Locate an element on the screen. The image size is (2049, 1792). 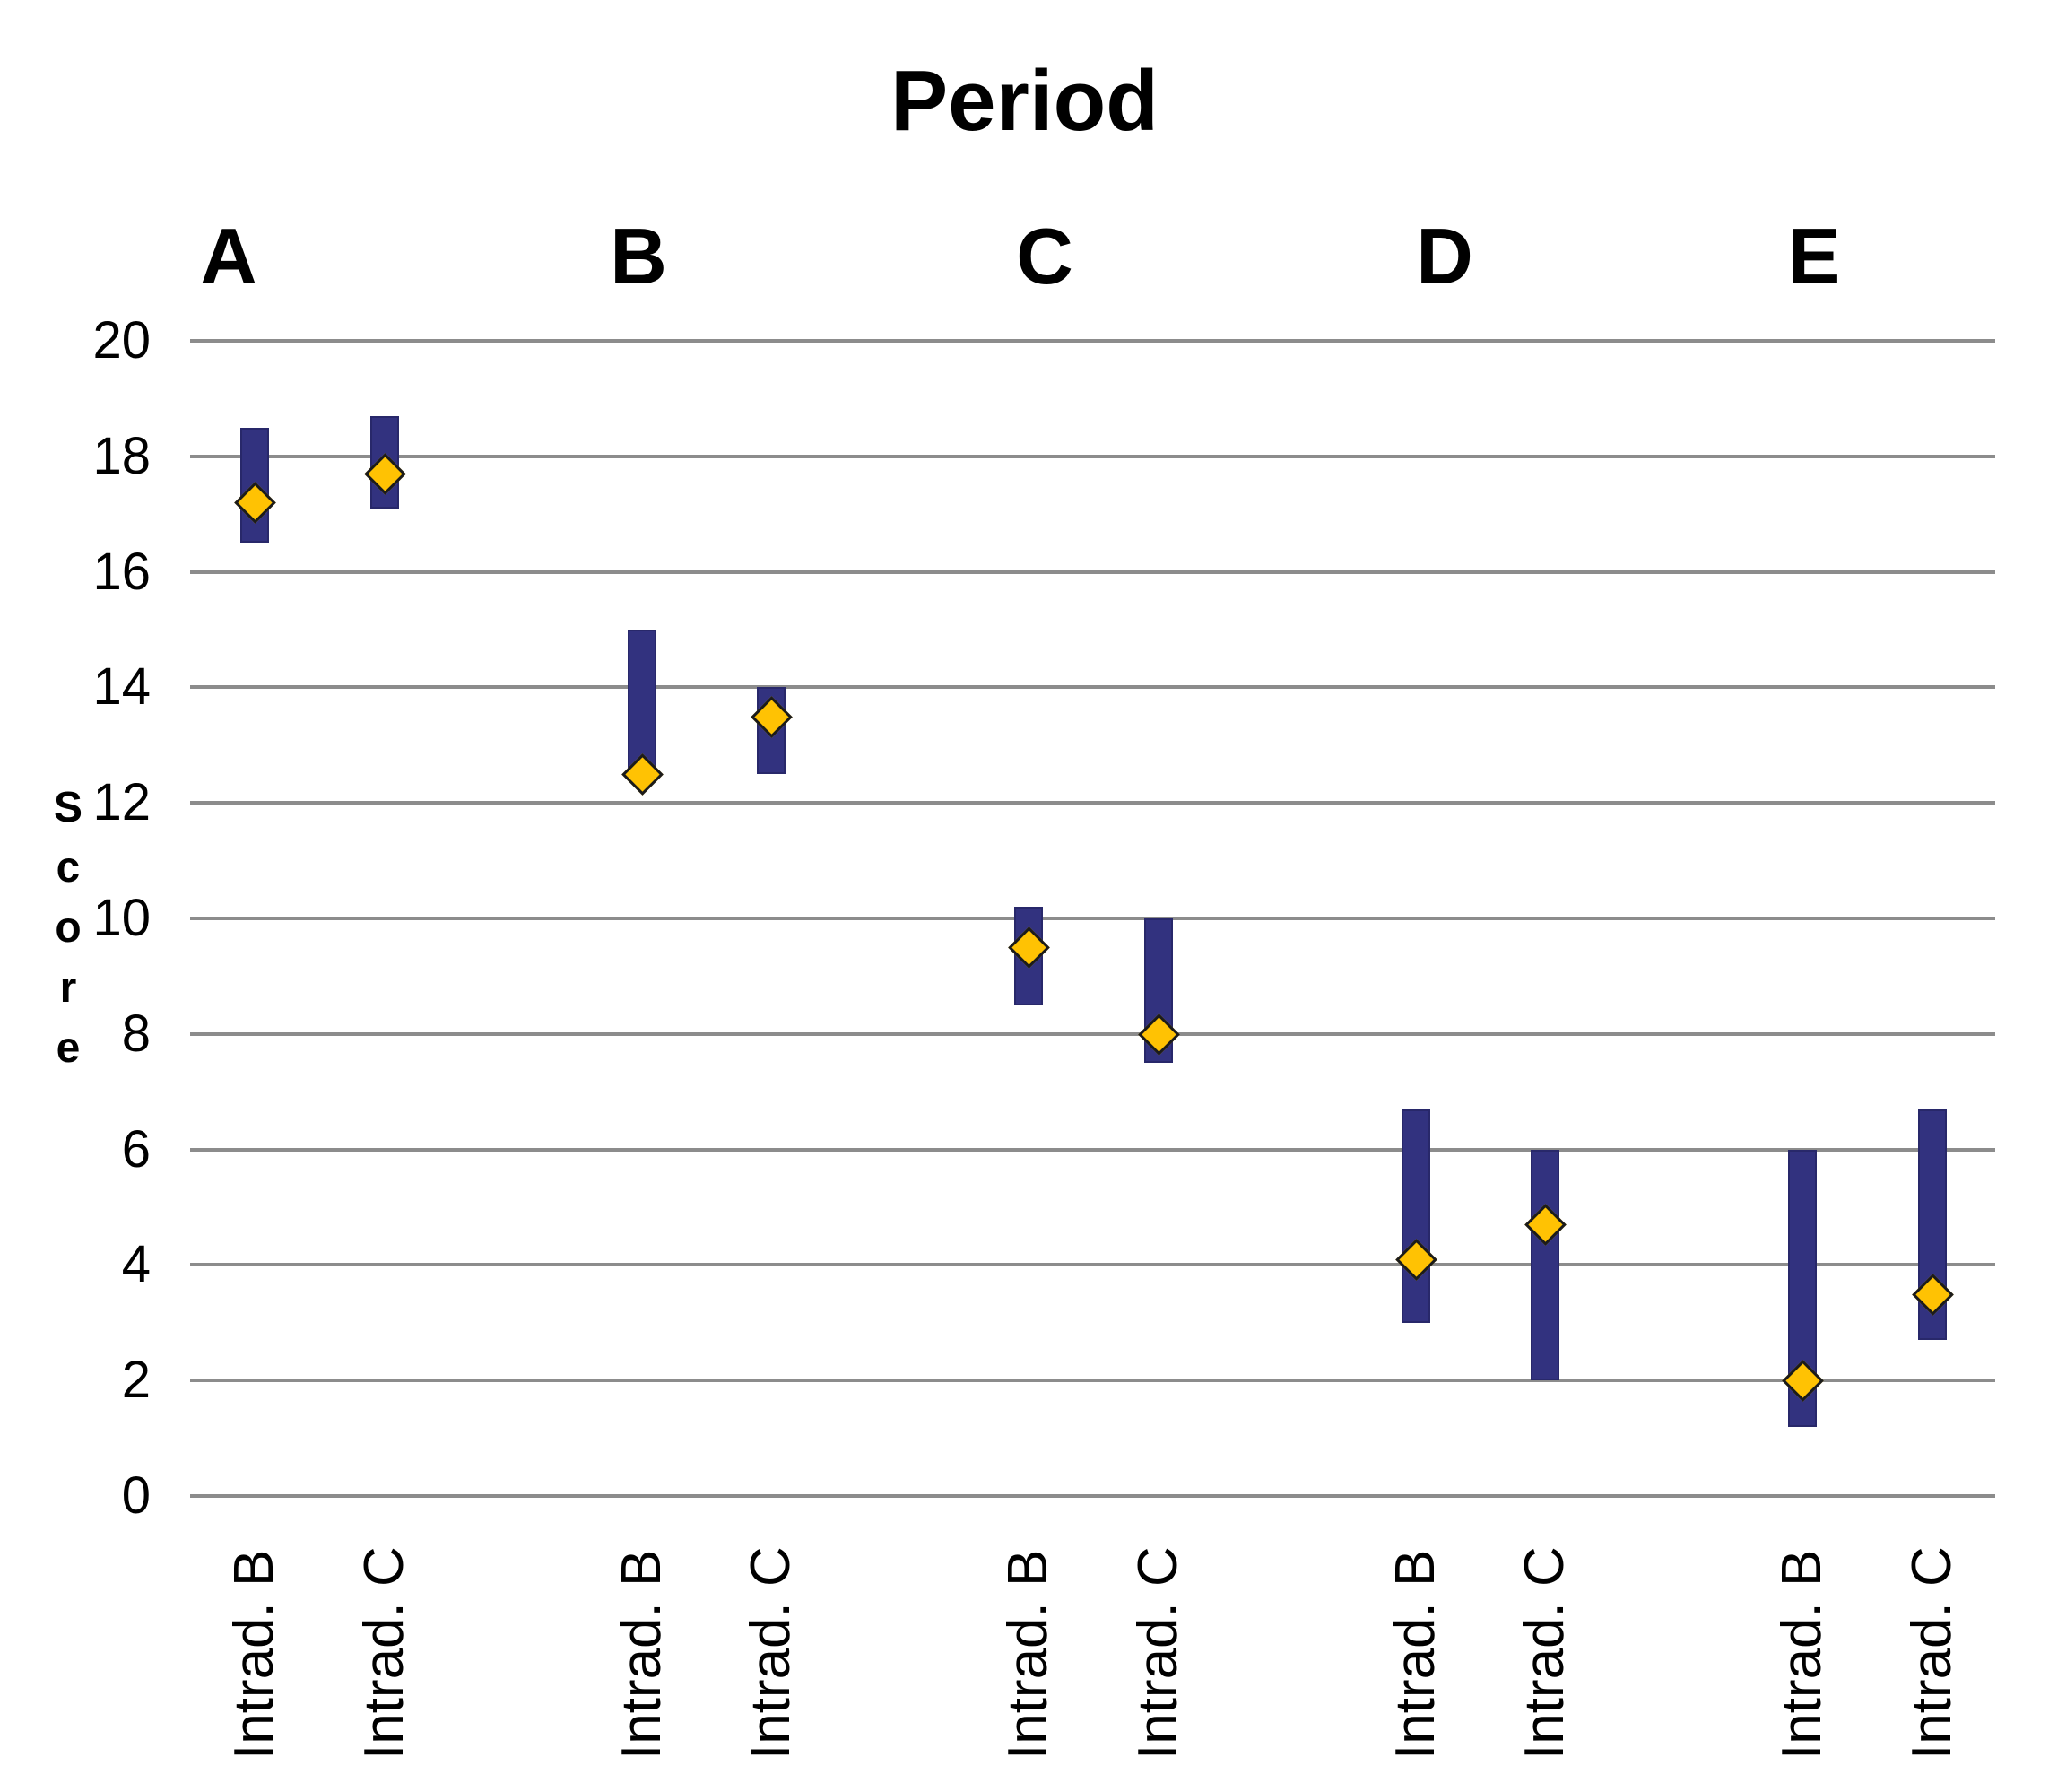
period-group-label-A: A is located at coordinates (228, 256).